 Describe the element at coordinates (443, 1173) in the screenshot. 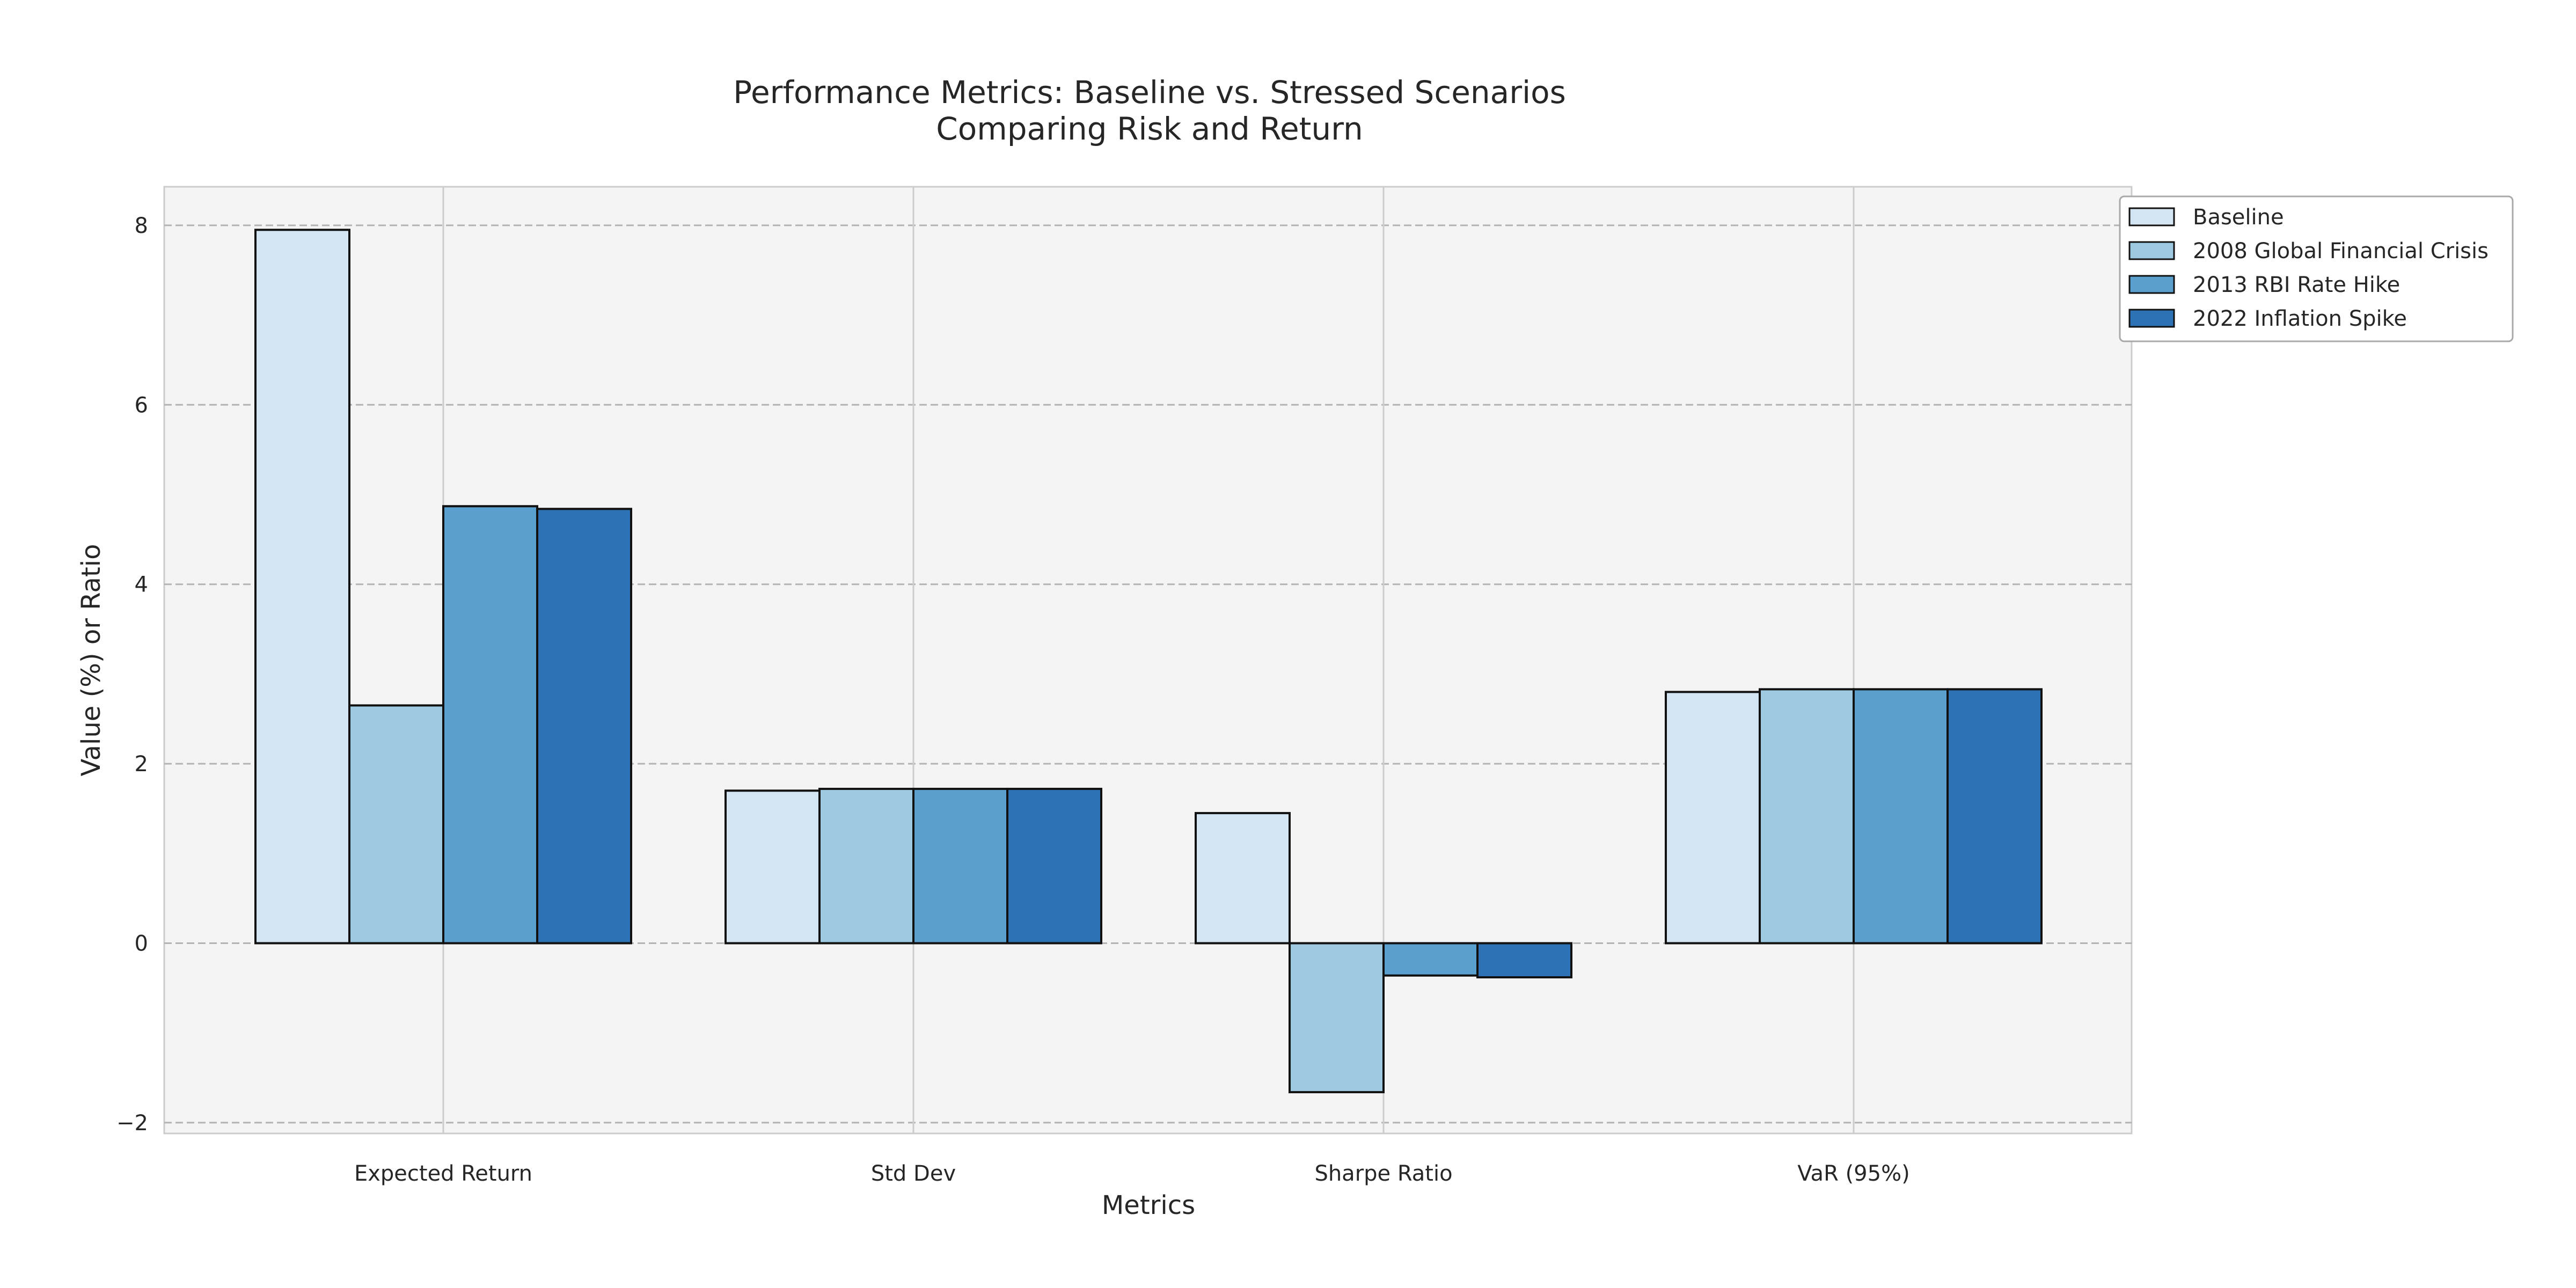

I see `x-tick-label: Expected Return` at that location.